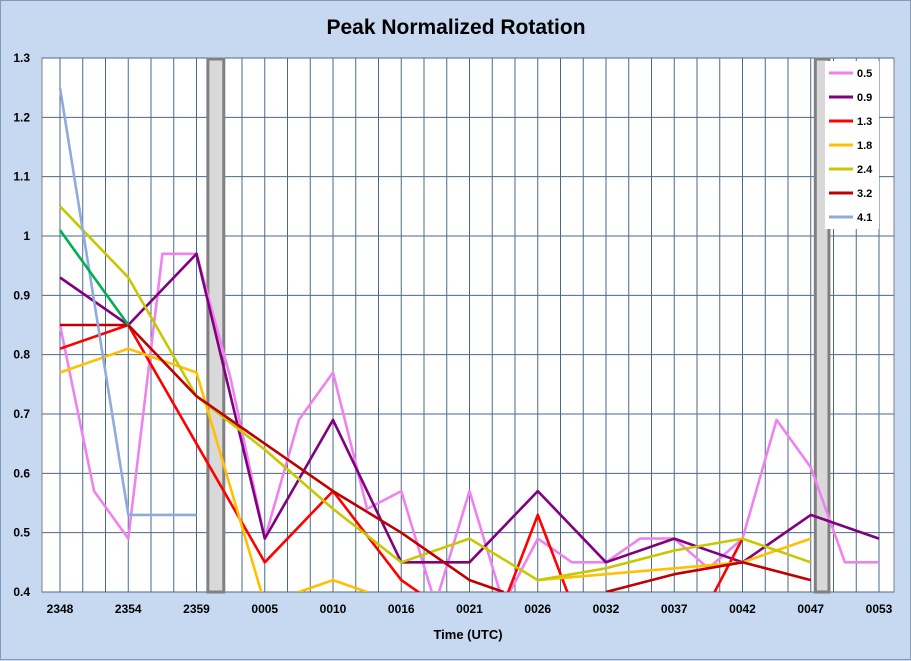 The width and height of the screenshot is (911, 661). I want to click on x-tick-label: 2348, so click(60, 609).